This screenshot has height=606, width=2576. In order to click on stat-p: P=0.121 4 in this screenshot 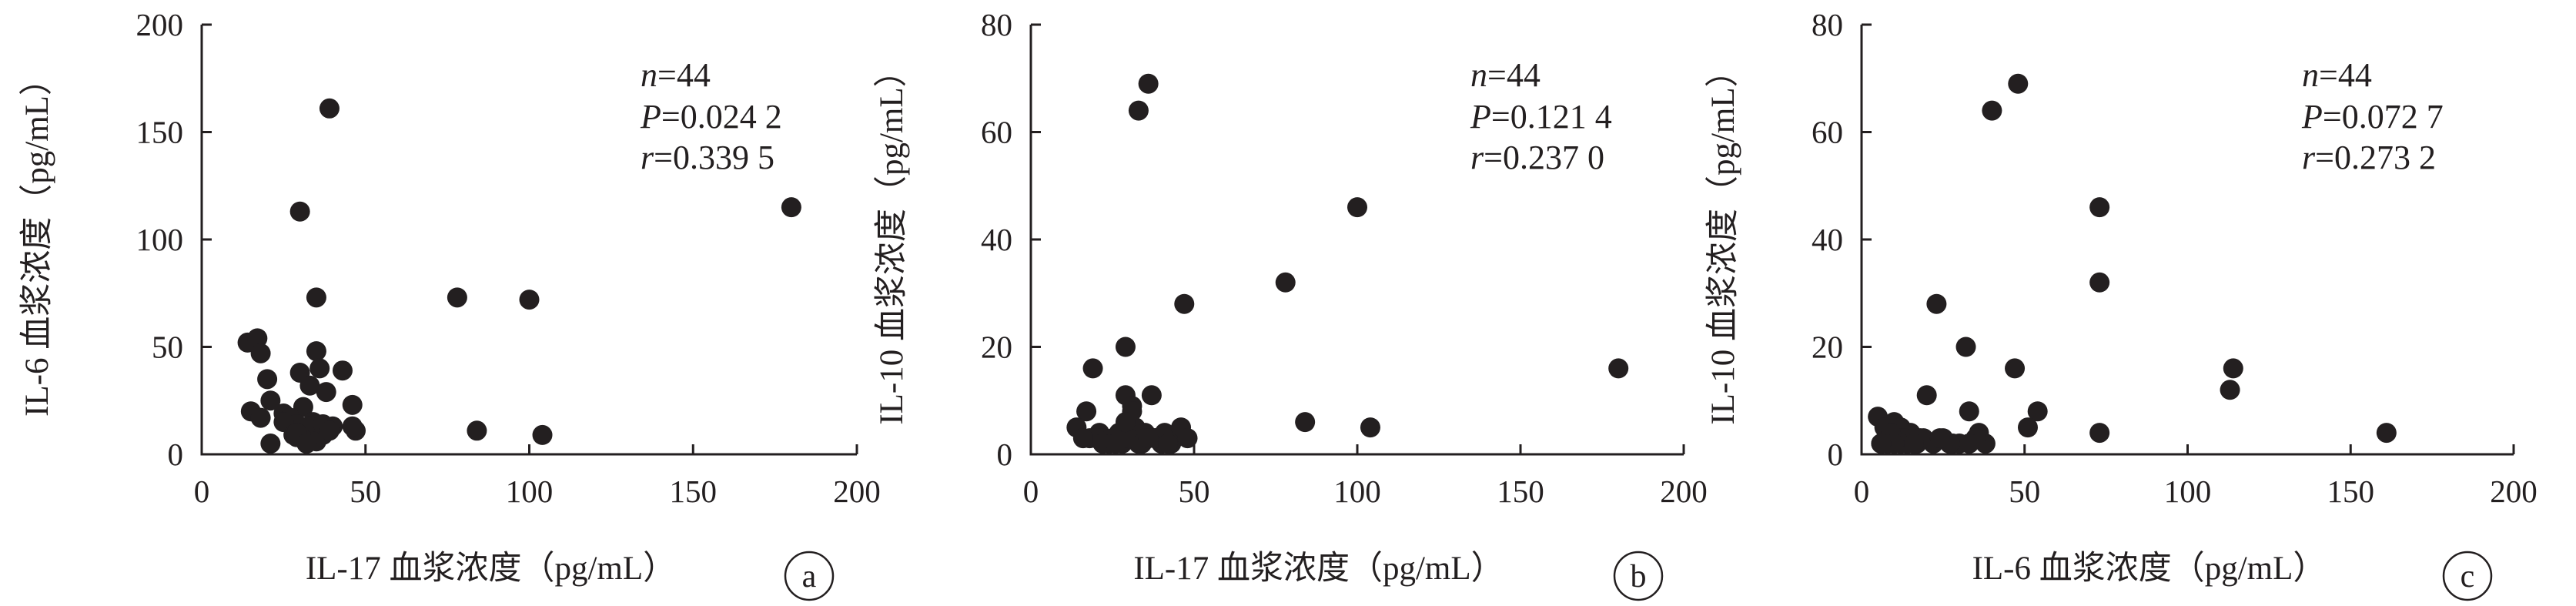, I will do `click(1541, 117)`.